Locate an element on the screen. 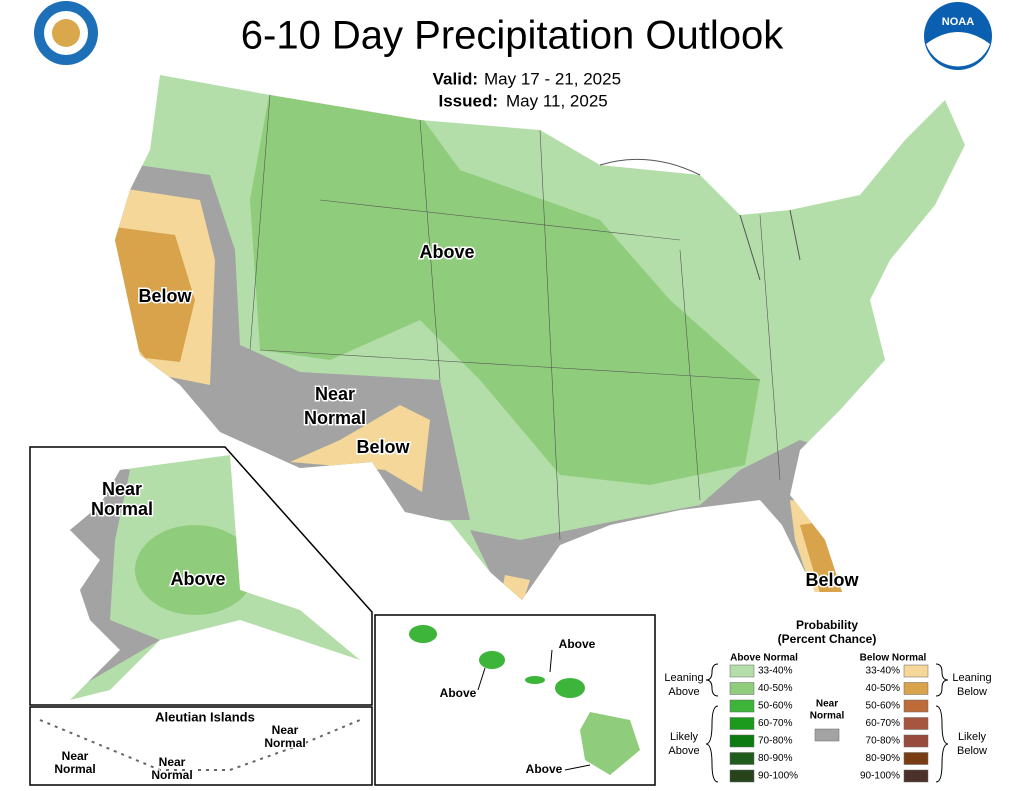 The height and width of the screenshot is (791, 1024). legend-group: Normal is located at coordinates (827, 716).